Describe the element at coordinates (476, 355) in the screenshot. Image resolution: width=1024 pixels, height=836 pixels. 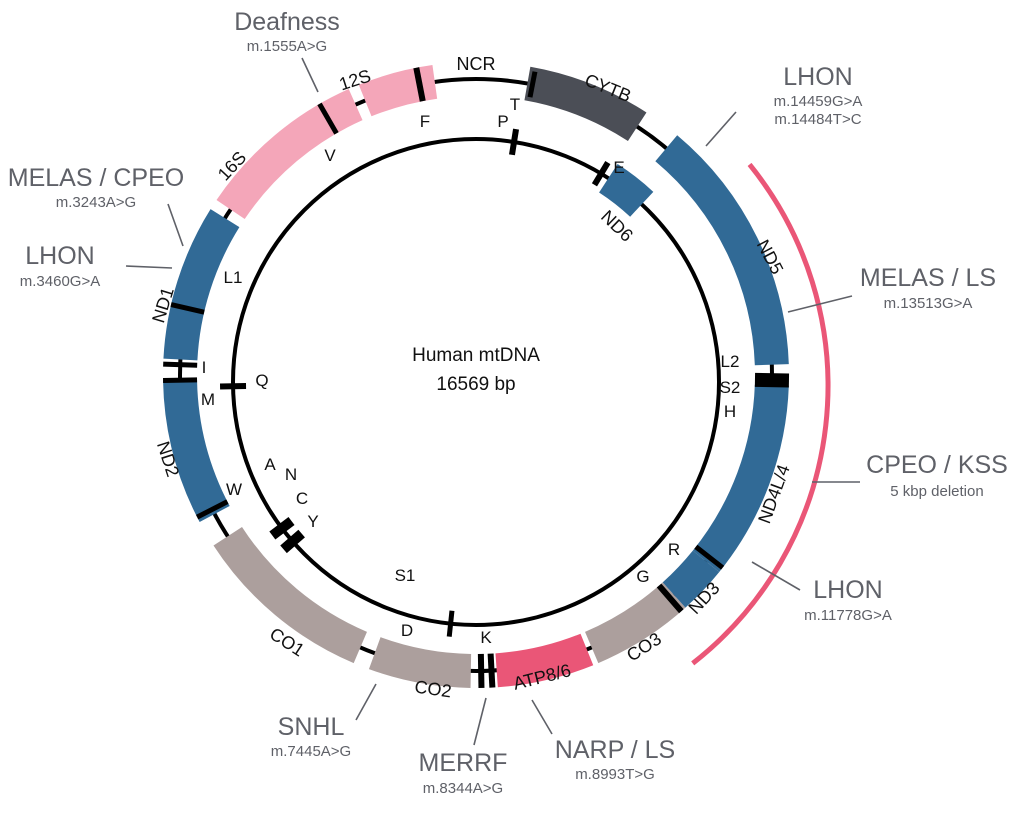
I see `center-title: Human mtDNA` at that location.